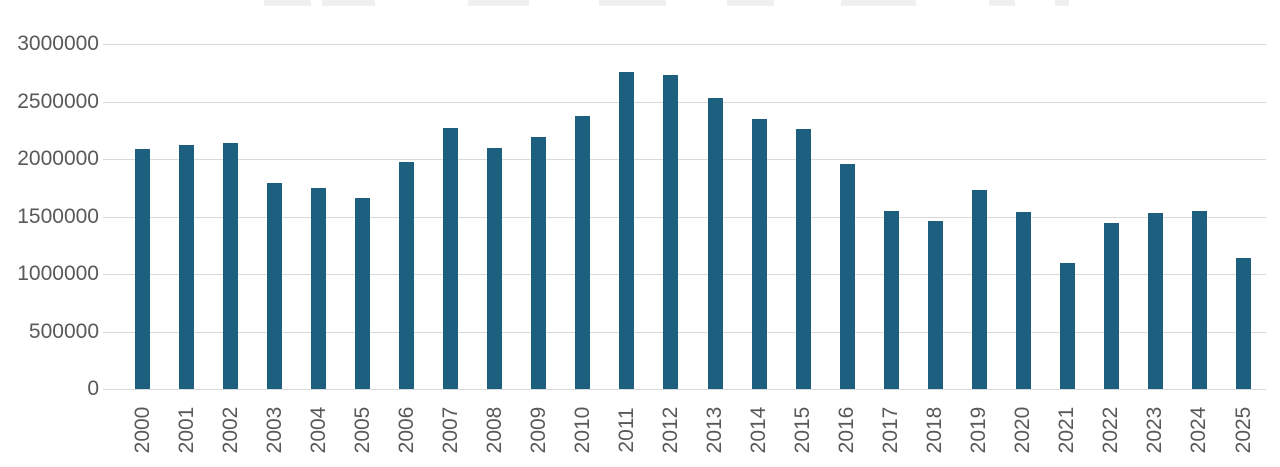 This screenshot has height=467, width=1280. Describe the element at coordinates (626, 230) in the screenshot. I see `bar-2011` at that location.